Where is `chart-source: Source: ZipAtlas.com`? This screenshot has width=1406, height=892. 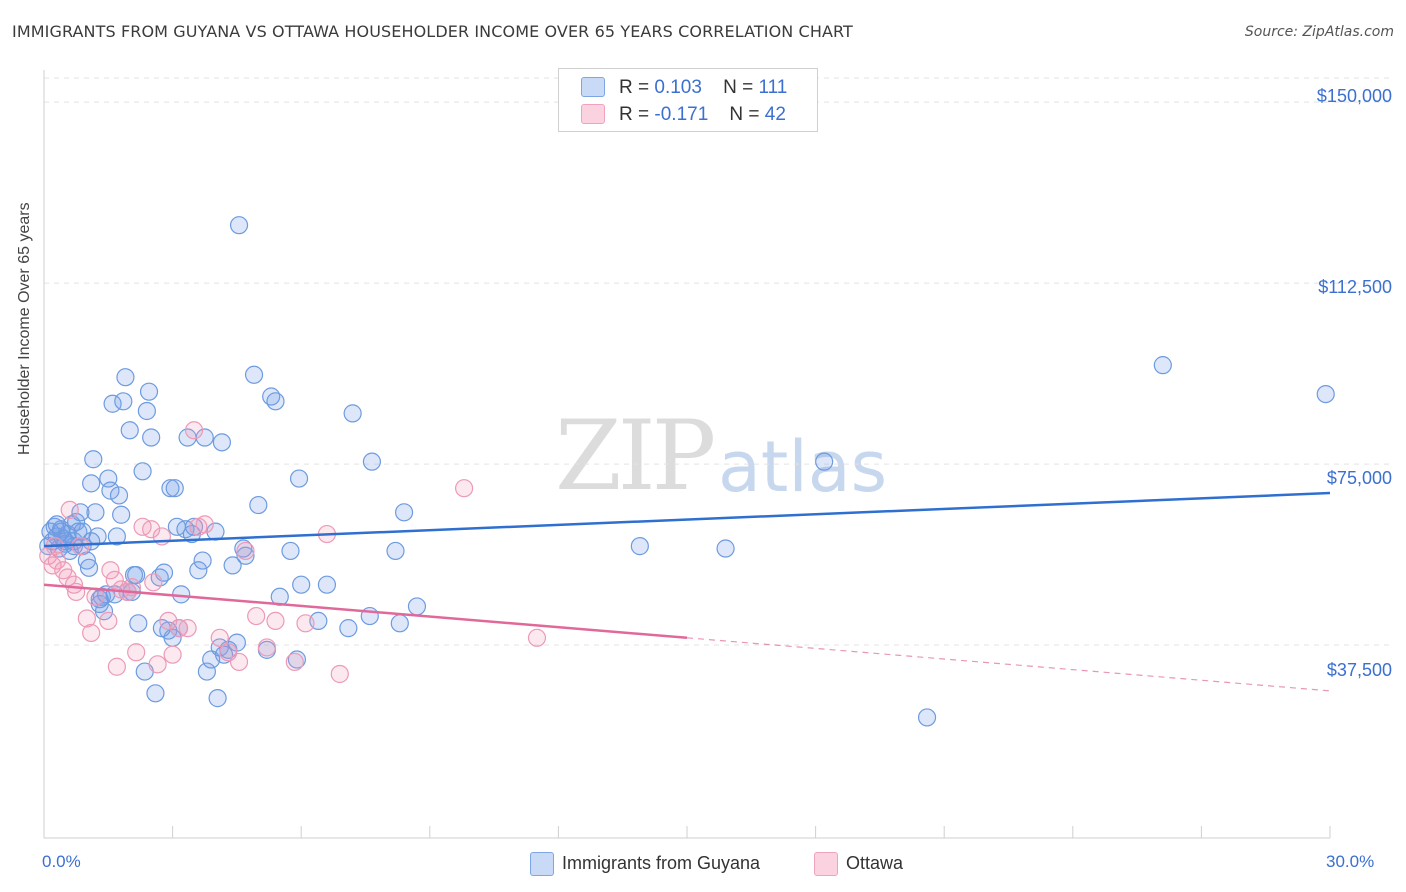 chart-source: Source: ZipAtlas.com is located at coordinates (1319, 32).